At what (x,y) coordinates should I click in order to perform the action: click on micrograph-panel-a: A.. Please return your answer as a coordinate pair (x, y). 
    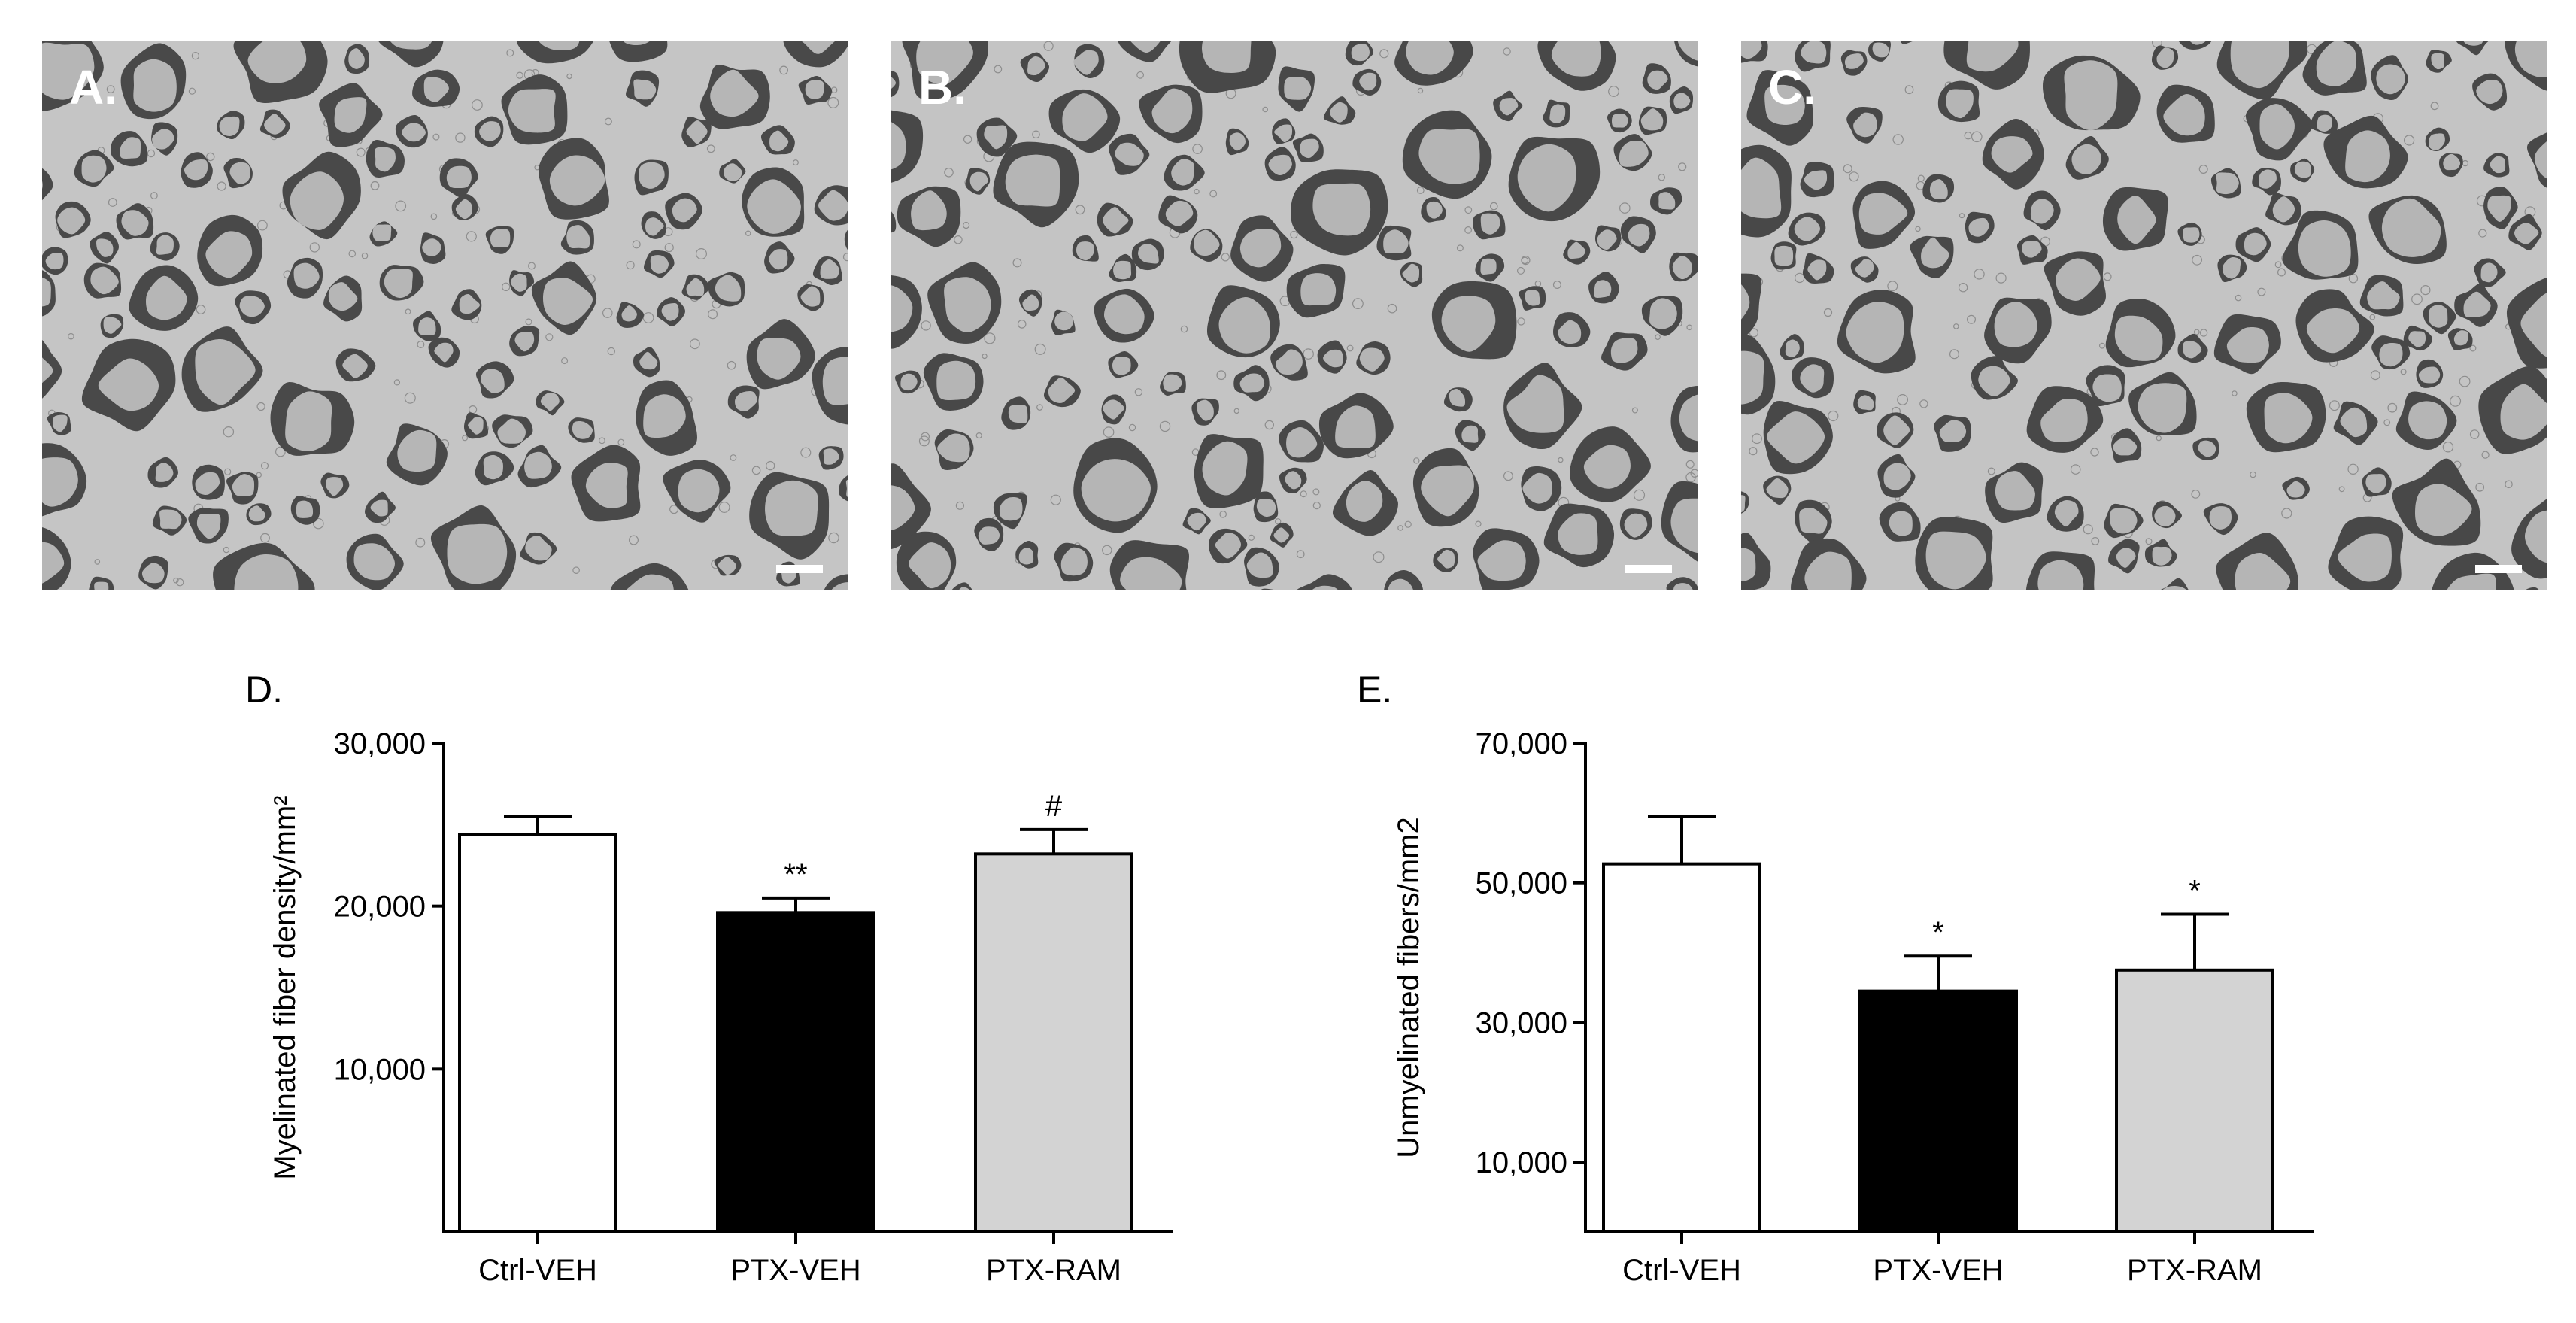
    Looking at the image, I should click on (445, 315).